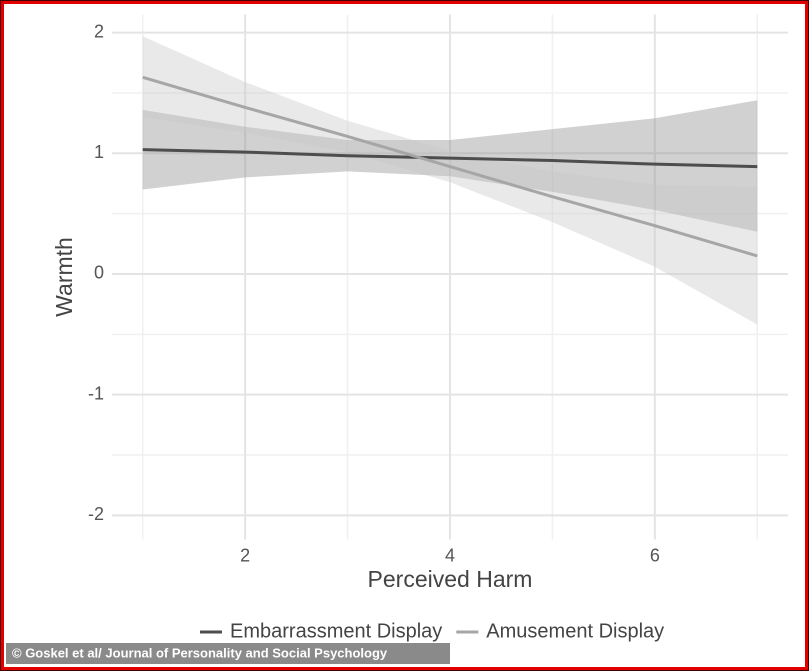  What do you see at coordinates (96, 393) in the screenshot?
I see `y-tick-label: -1` at bounding box center [96, 393].